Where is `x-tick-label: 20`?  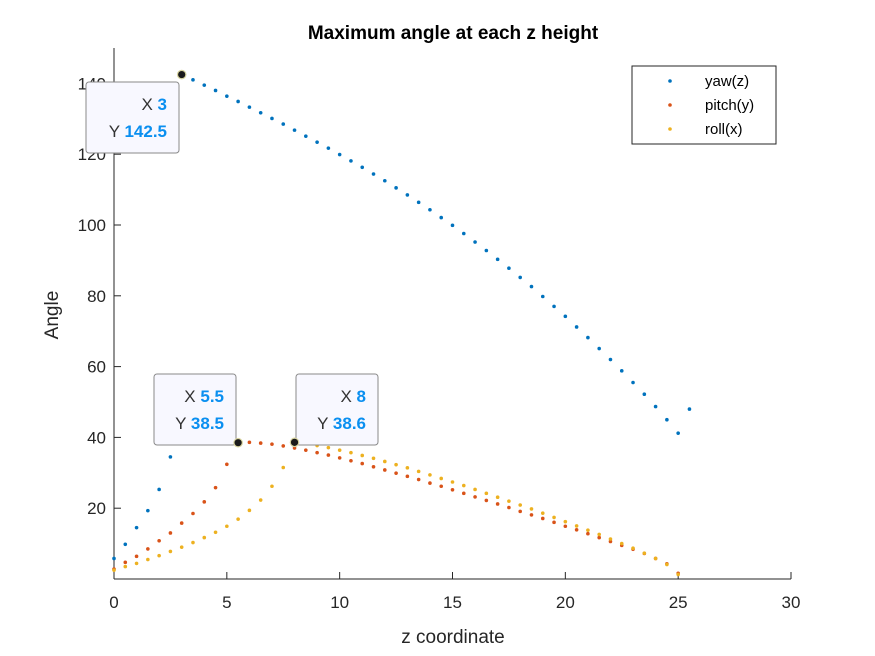 x-tick-label: 20 is located at coordinates (565, 602).